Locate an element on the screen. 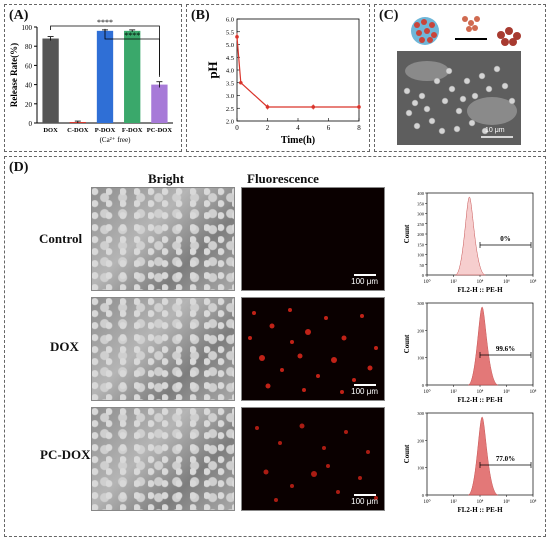 The height and width of the screenshot is (541, 550). x-tick-label: F-DOX is located at coordinates (132, 130).